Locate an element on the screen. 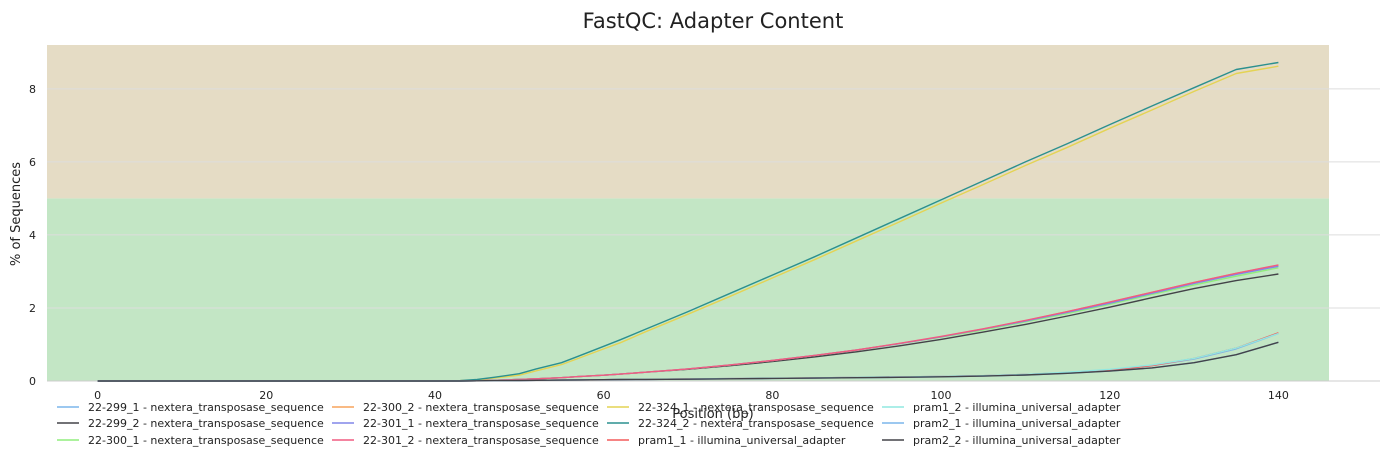 The width and height of the screenshot is (1389, 460). legend-item: 22-324_2 - nextera_transposase_sequence is located at coordinates (740, 423).